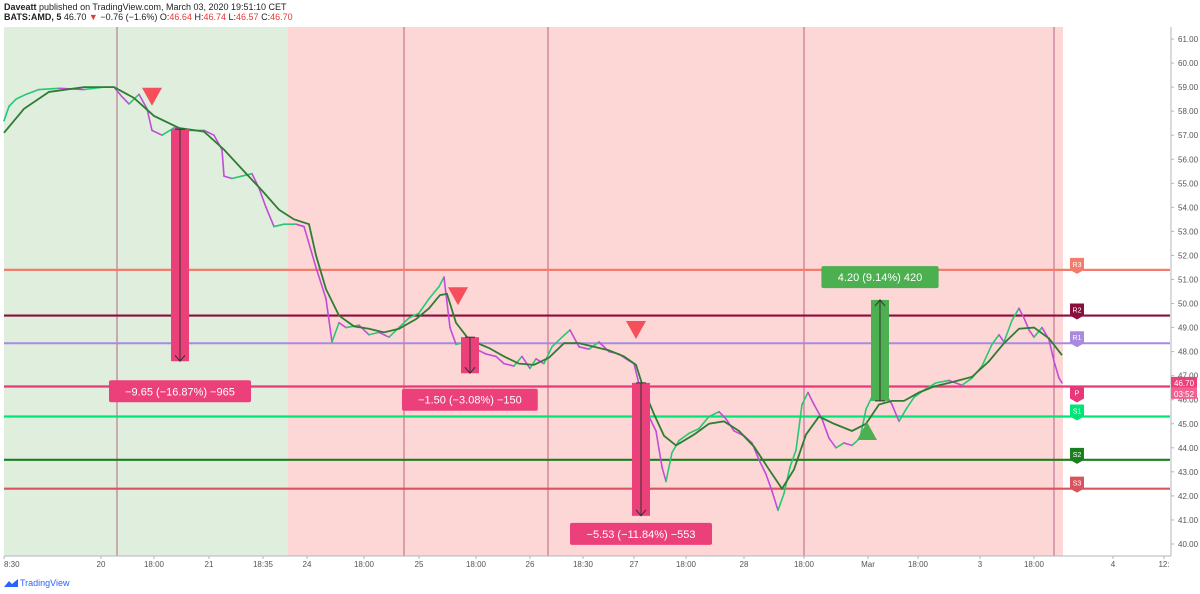 This screenshot has height=594, width=1200. I want to click on sell-signal-icon, so click(458, 296).